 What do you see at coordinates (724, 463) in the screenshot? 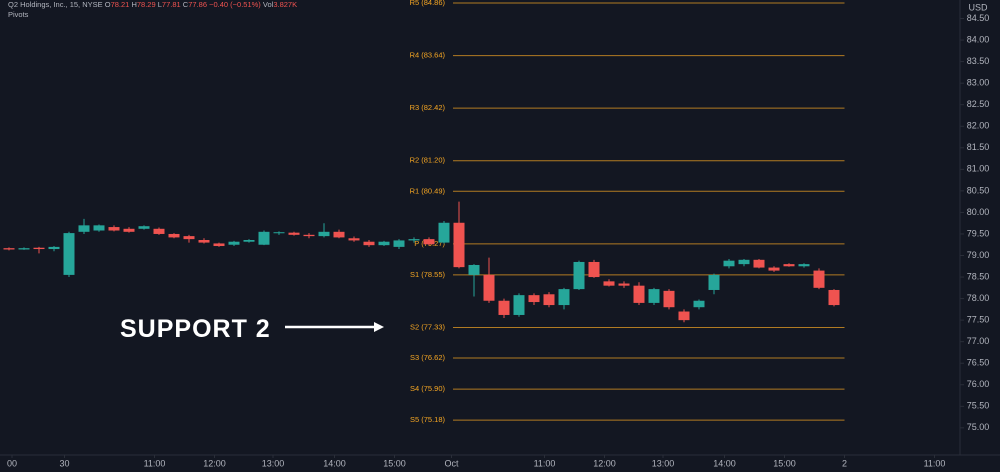
I see `x-tick-label: 14:00` at bounding box center [724, 463].